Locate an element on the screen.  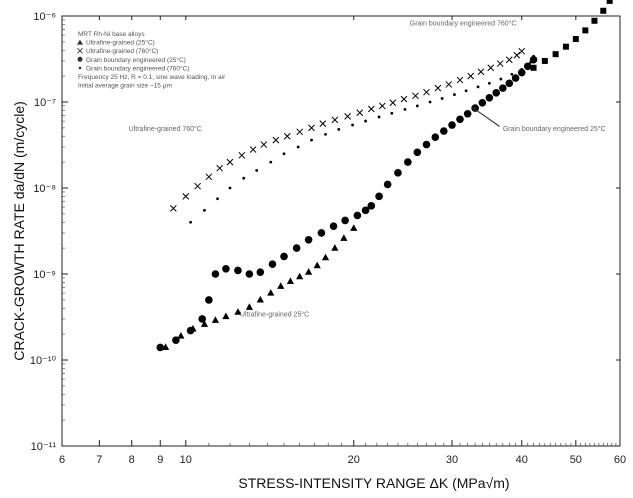
annotation: Grain boundary engineered 760°C is located at coordinates (463, 23).